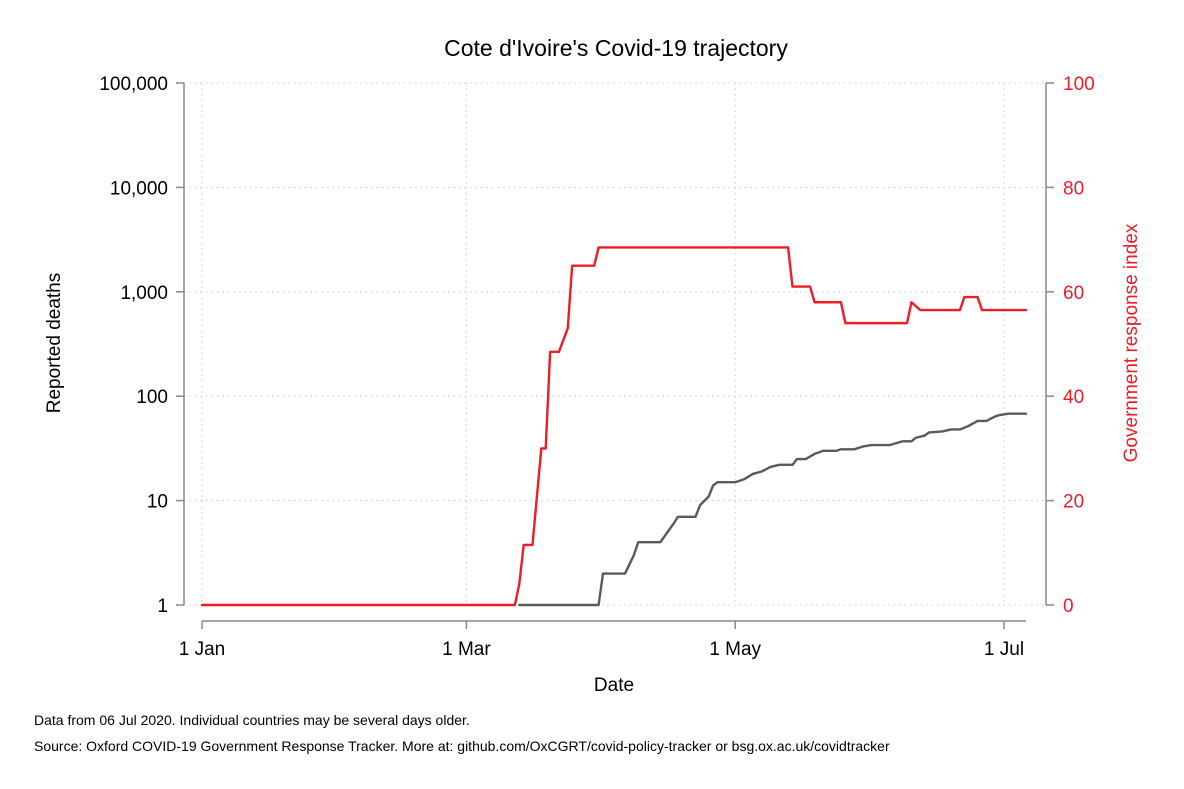  What do you see at coordinates (1073, 293) in the screenshot?
I see `y2-tick-label-3: 60` at bounding box center [1073, 293].